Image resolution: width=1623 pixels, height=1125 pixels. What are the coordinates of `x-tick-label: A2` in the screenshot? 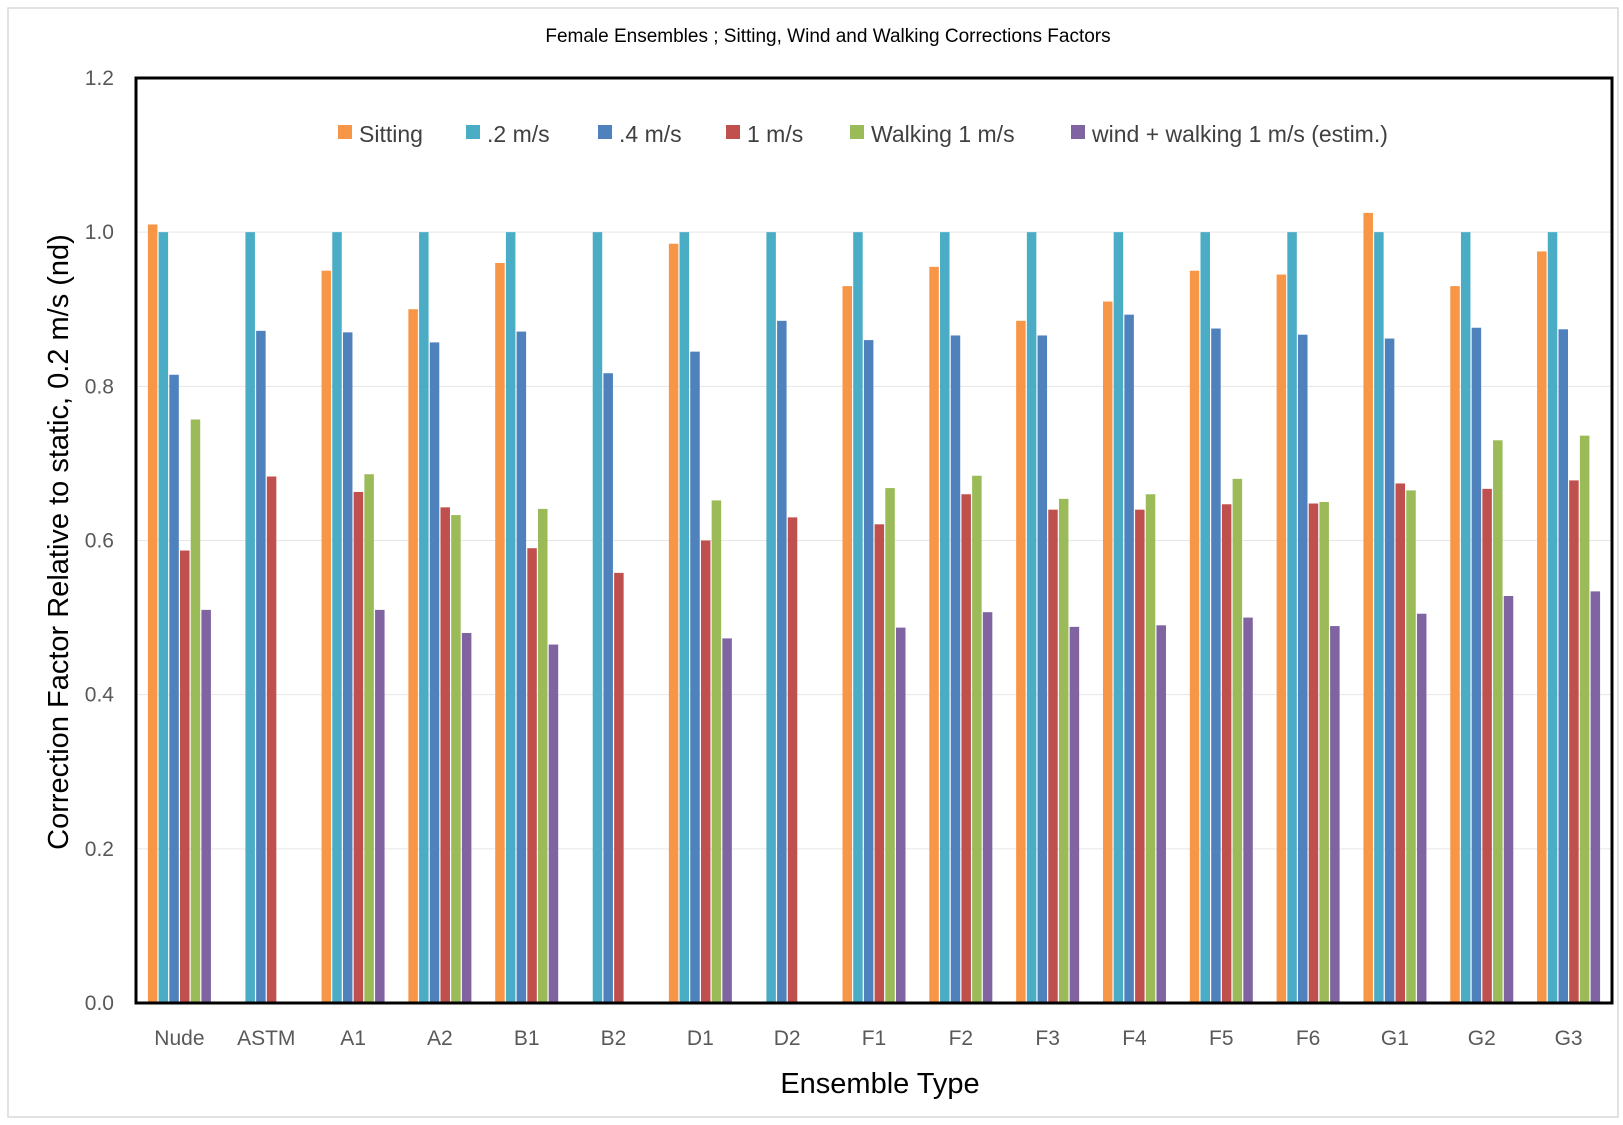 It's located at (440, 1038).